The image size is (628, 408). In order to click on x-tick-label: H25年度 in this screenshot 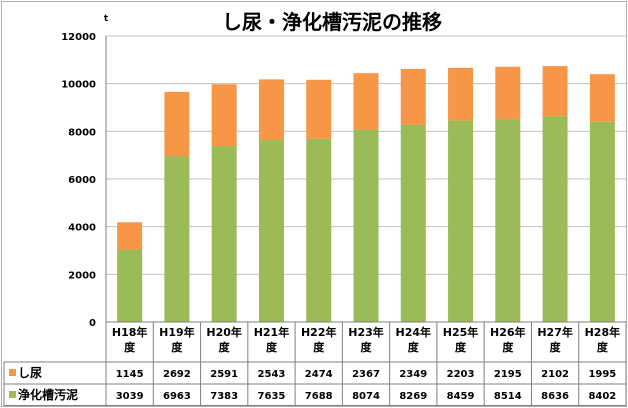, I will do `click(461, 339)`.